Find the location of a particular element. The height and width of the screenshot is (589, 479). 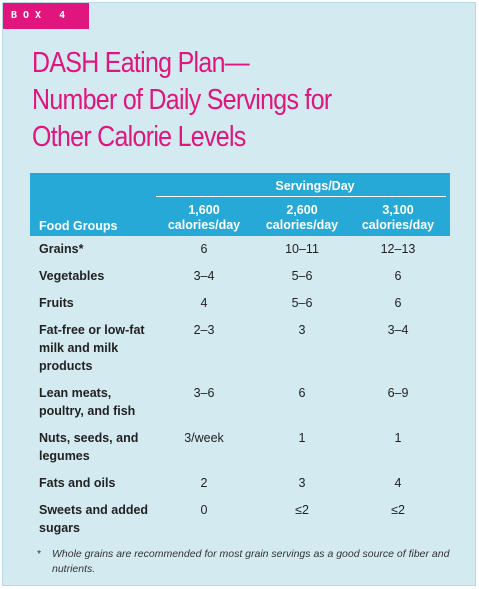

food-group-label: Lean meats, poultry, and fish is located at coordinates (87, 402).